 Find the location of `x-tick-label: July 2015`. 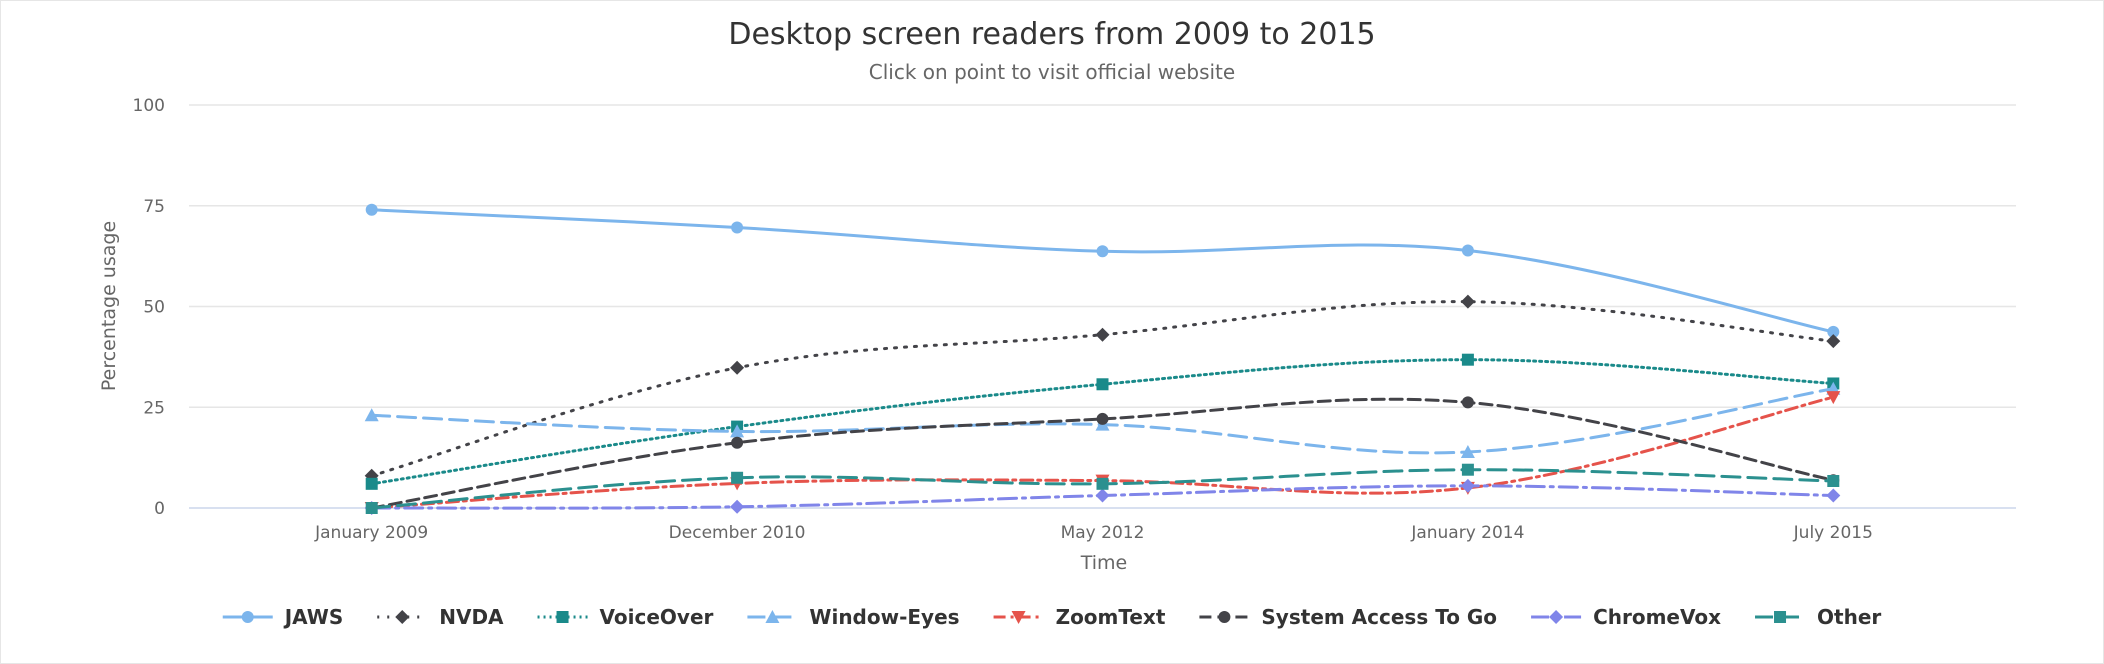

x-tick-label: July 2015 is located at coordinates (1833, 533).